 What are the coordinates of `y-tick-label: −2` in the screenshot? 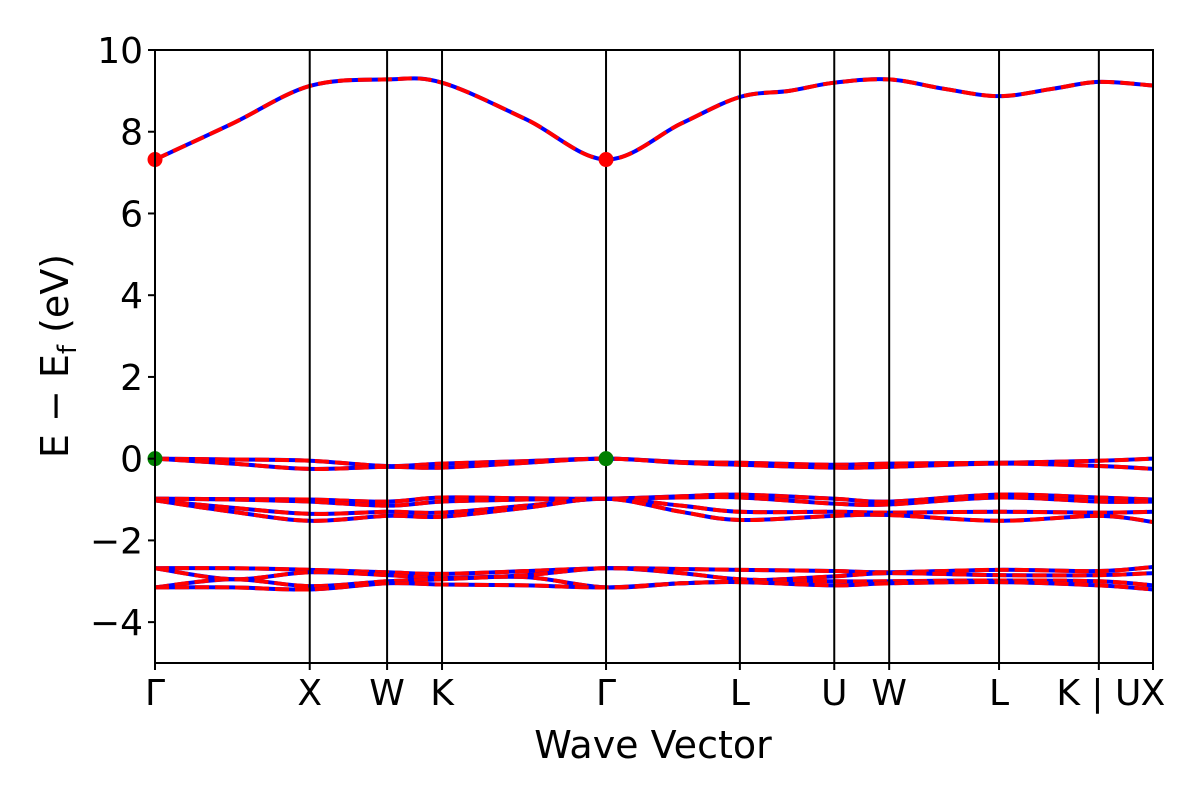 It's located at (116, 541).